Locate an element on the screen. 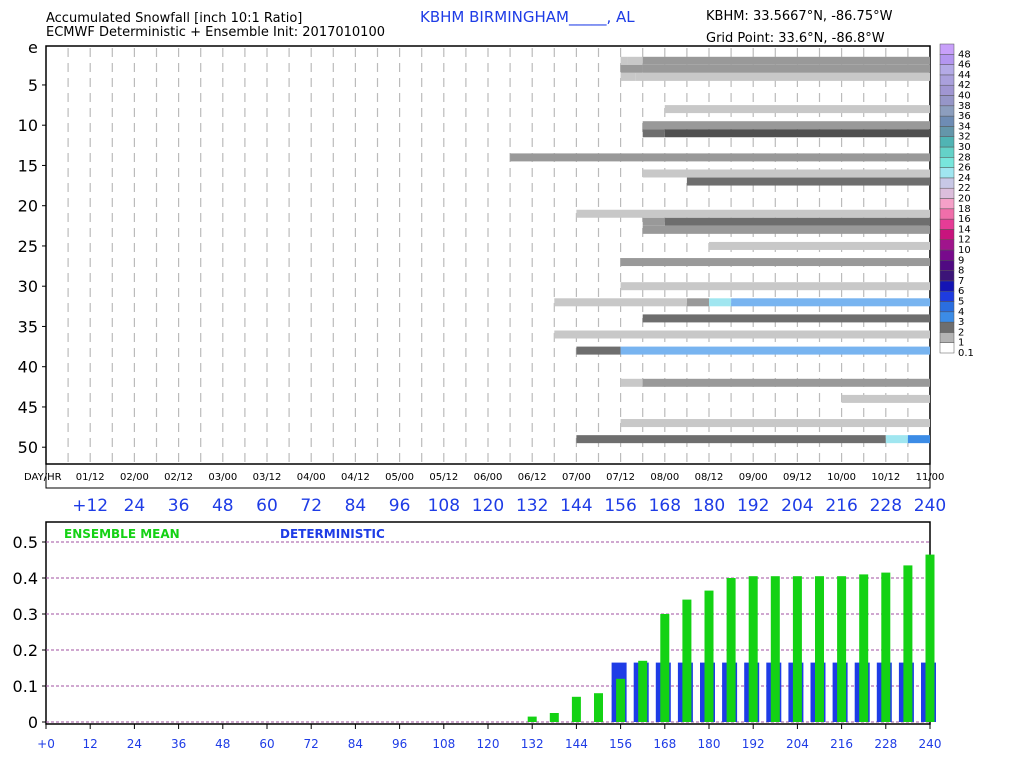  bar-chart-y-ticks: 0 0.1 0.2 0.3 0.4 0.5 is located at coordinates (29, 632).